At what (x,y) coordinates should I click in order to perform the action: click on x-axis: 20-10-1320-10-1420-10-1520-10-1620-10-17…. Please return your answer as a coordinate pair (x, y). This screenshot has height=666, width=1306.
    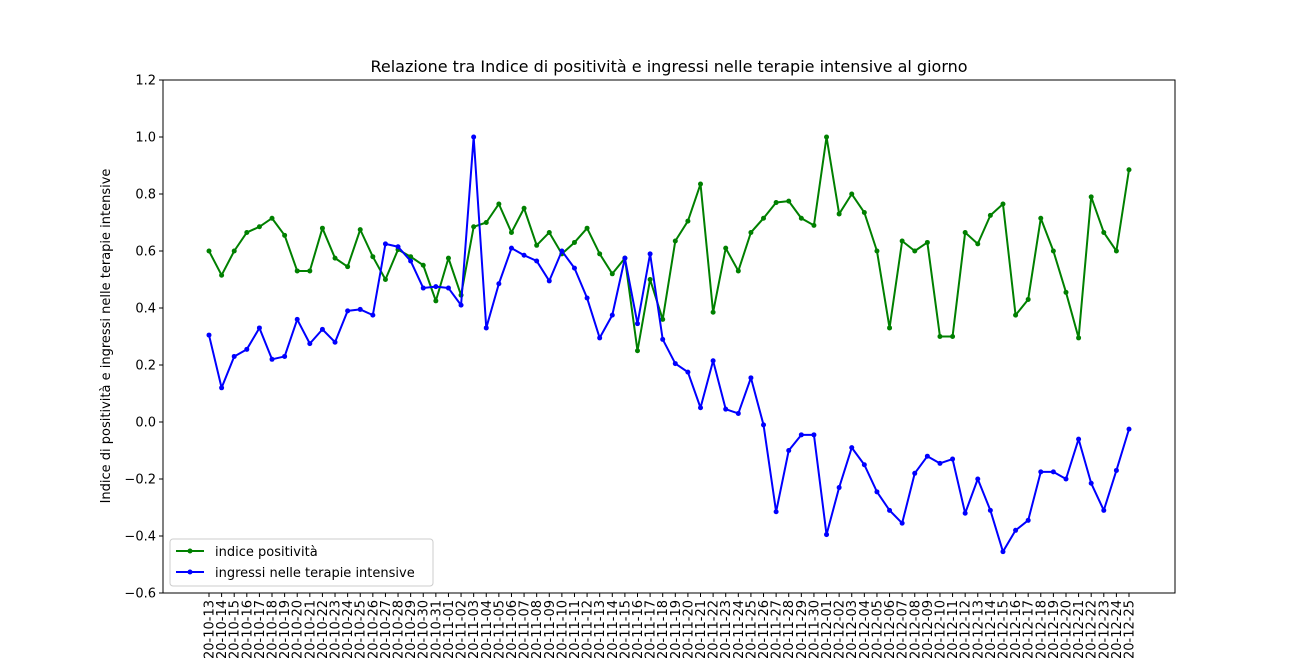
    Looking at the image, I should click on (670, 626).